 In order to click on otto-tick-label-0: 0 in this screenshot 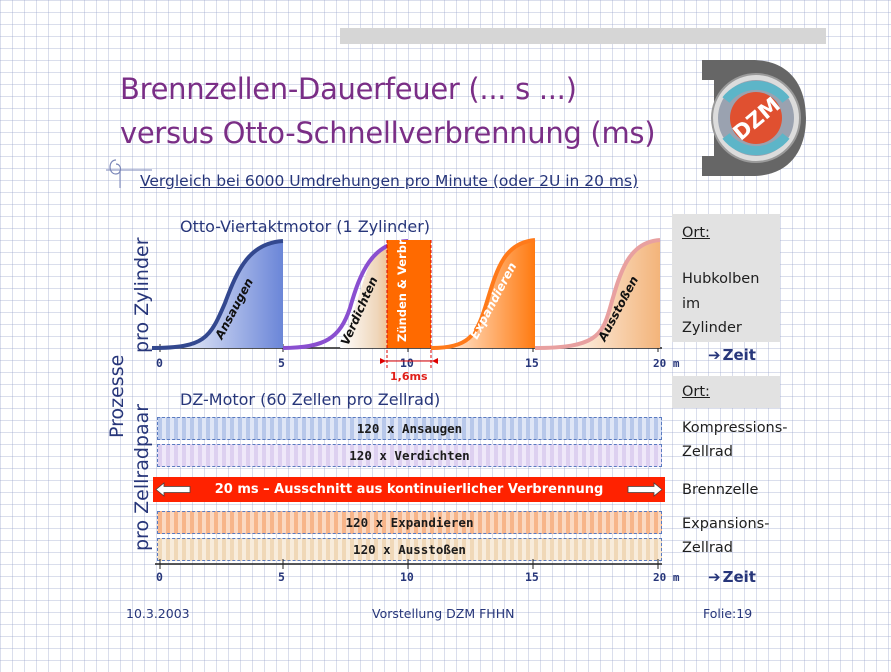, I will do `click(159, 363)`.